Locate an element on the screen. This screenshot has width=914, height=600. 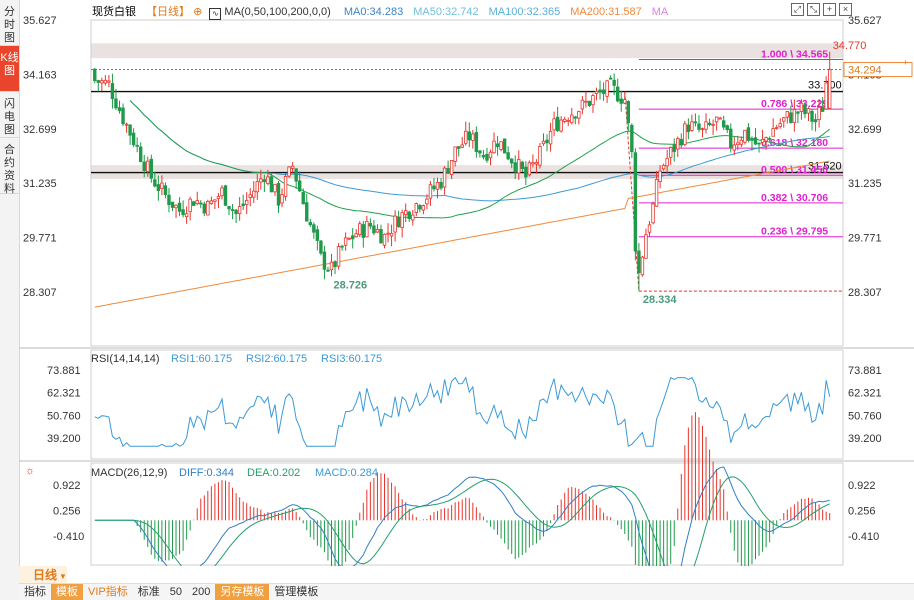
timeframe-label: 日线 is located at coordinates (45, 575).